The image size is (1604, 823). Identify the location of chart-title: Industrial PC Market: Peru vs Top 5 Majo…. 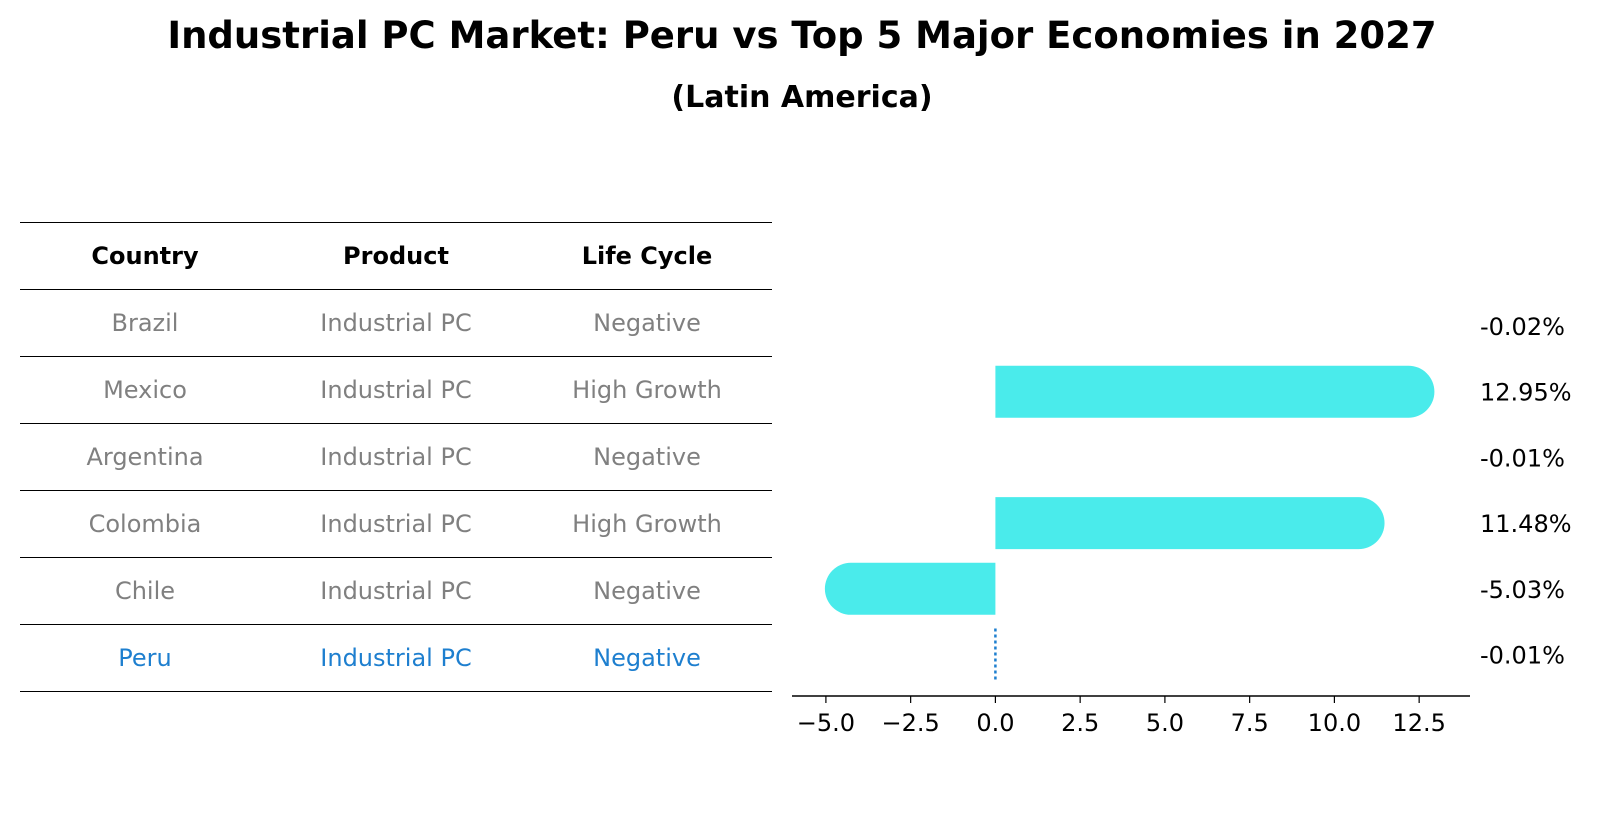
(802, 35).